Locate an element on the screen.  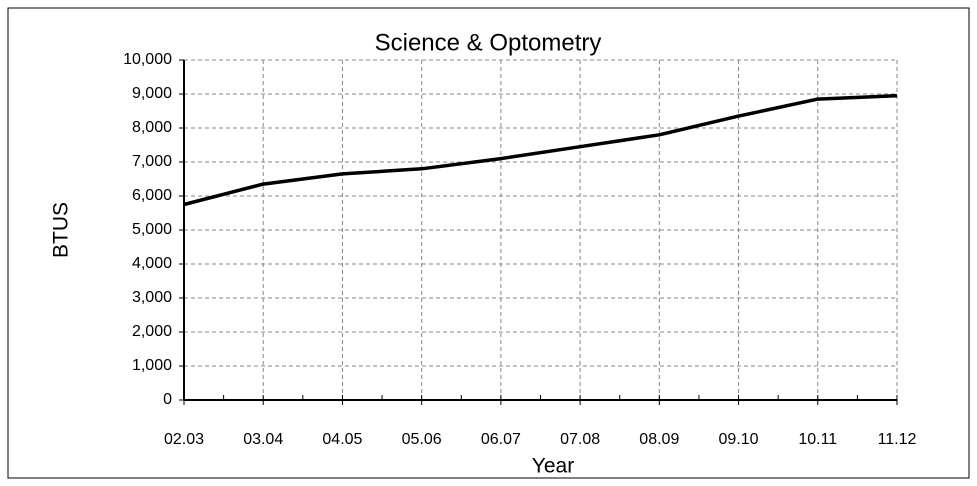
y-tick-label: 5,000 is located at coordinates (152, 229).